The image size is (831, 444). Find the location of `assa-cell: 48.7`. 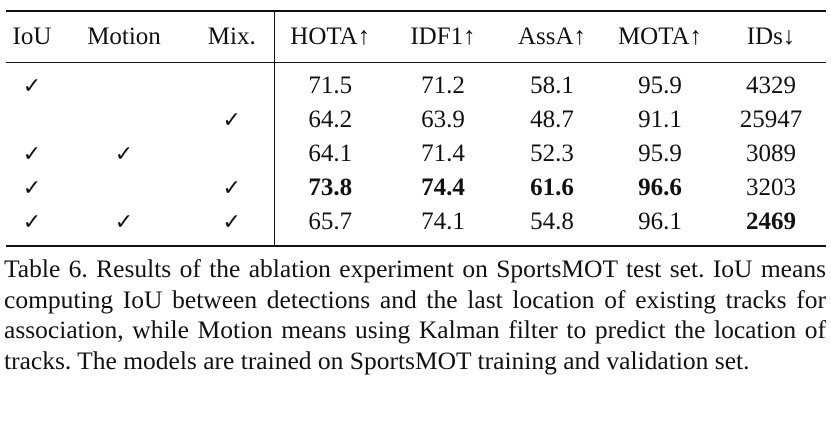

assa-cell: 48.7 is located at coordinates (552, 119).